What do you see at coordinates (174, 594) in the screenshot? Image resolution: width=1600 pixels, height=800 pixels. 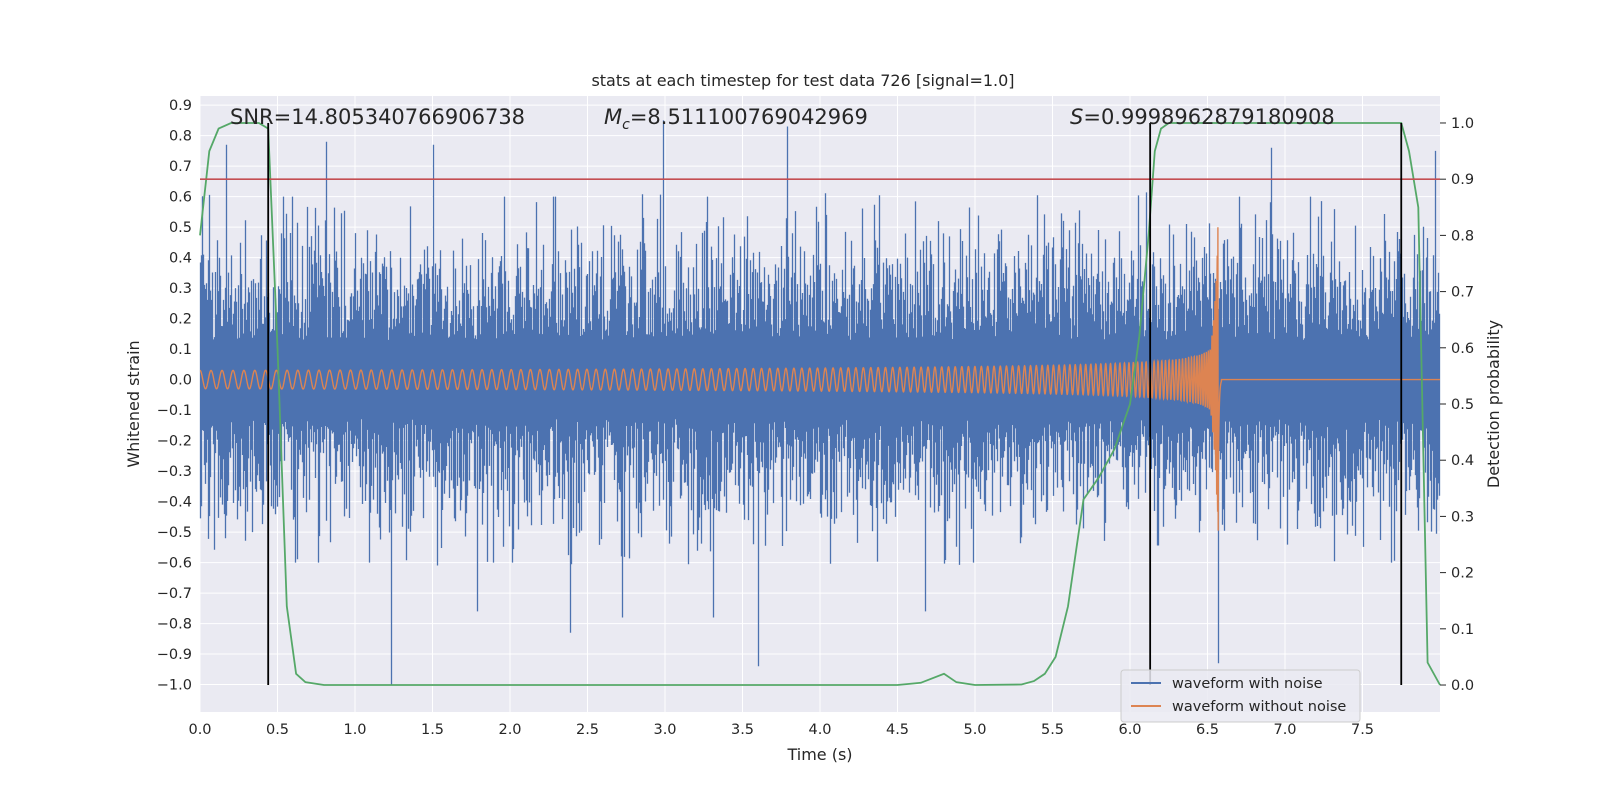 I see `y-tick-label: −0.7` at bounding box center [174, 594].